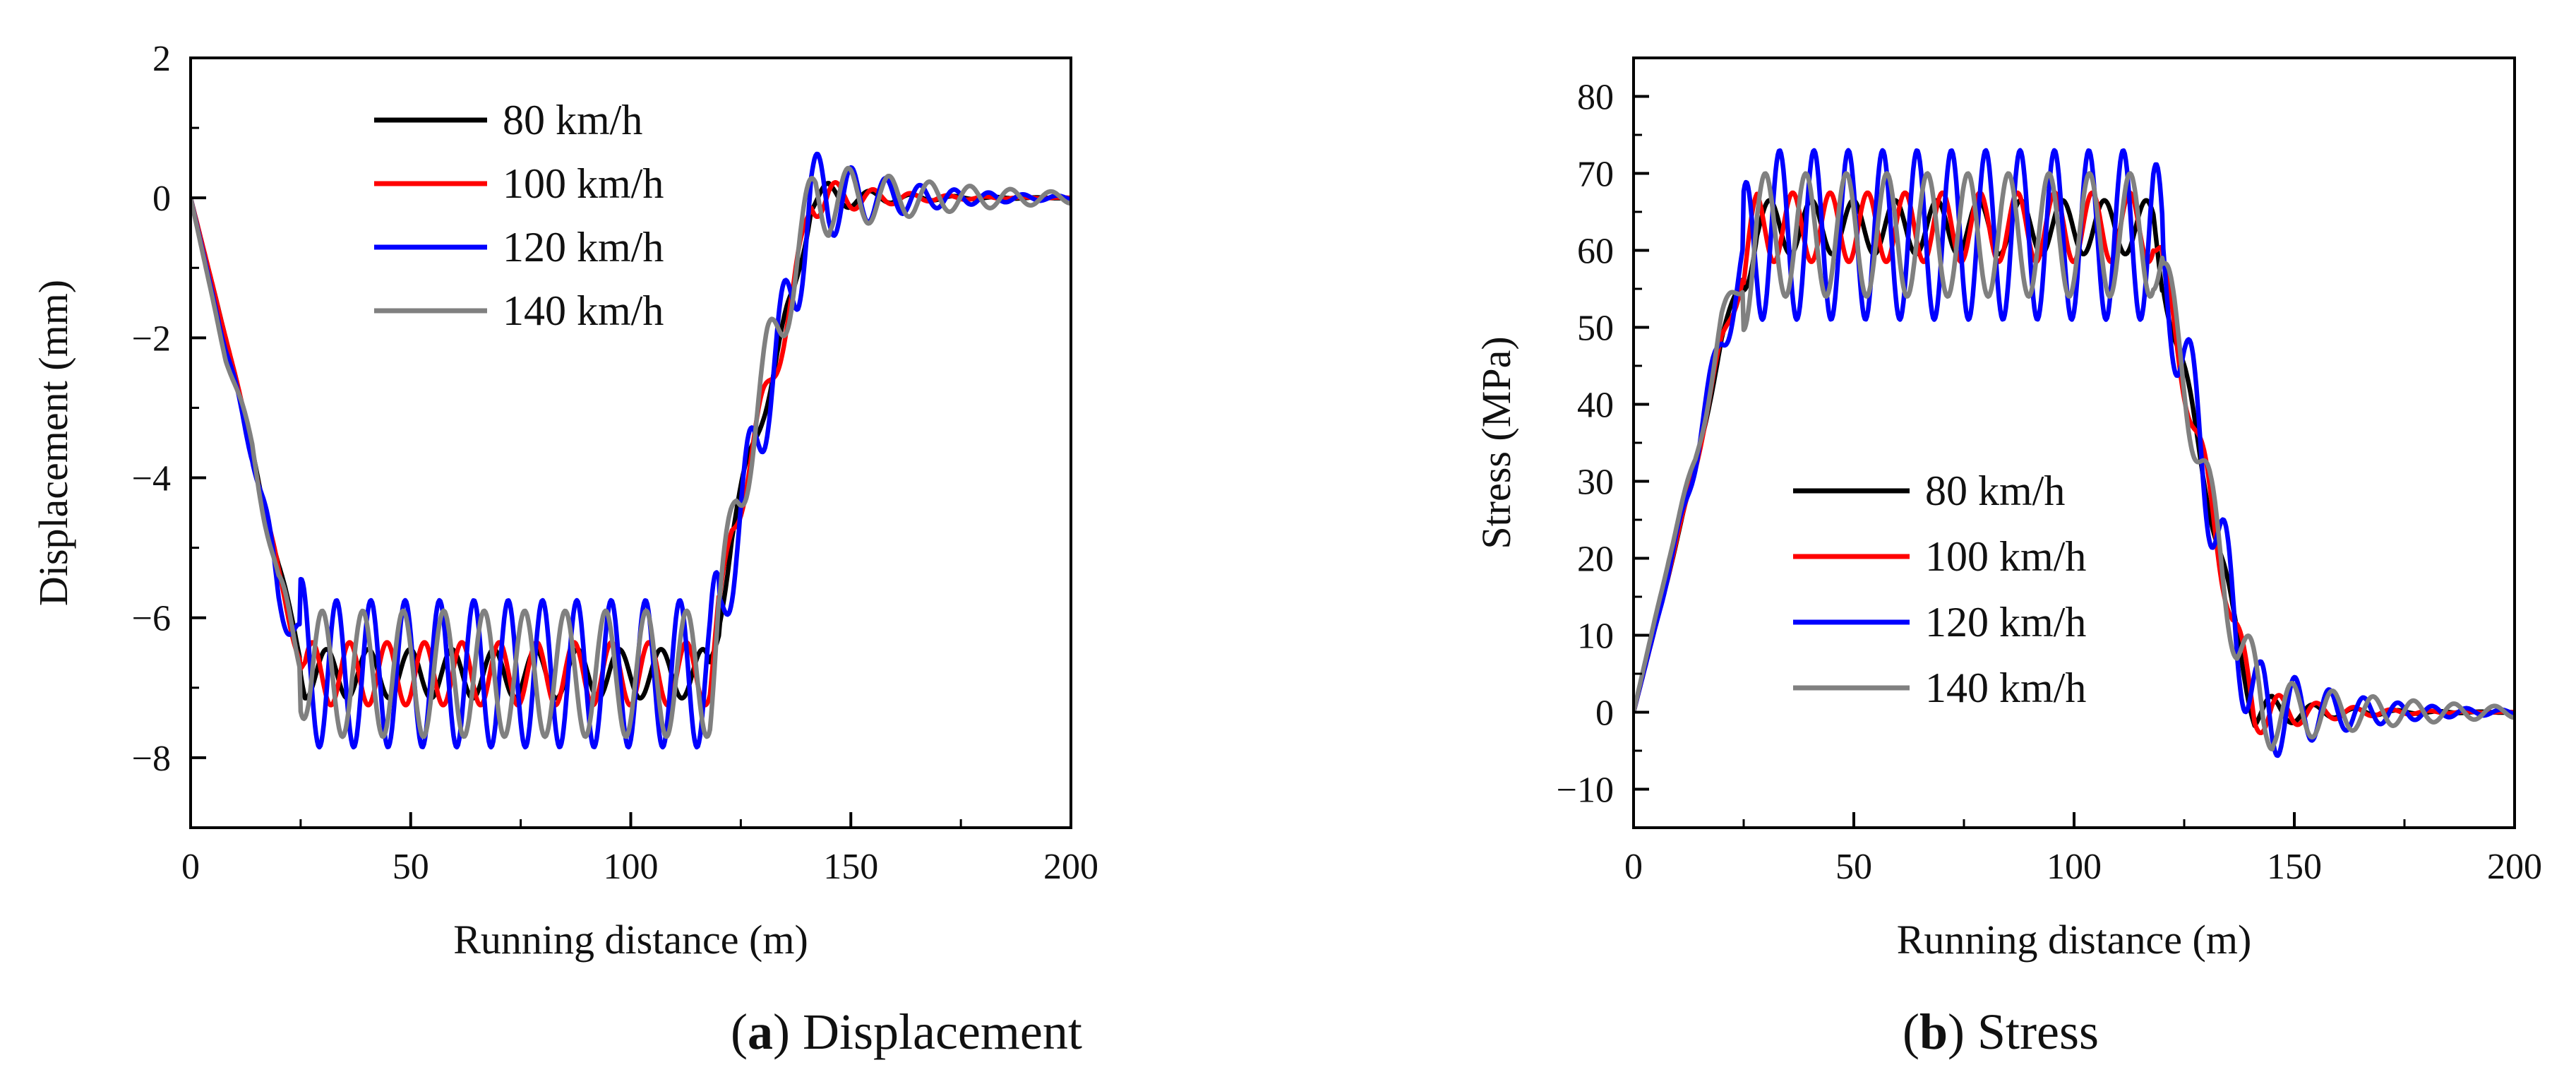 The image size is (2576, 1089). What do you see at coordinates (161, 59) in the screenshot?
I see `y-tick-label: 2` at bounding box center [161, 59].